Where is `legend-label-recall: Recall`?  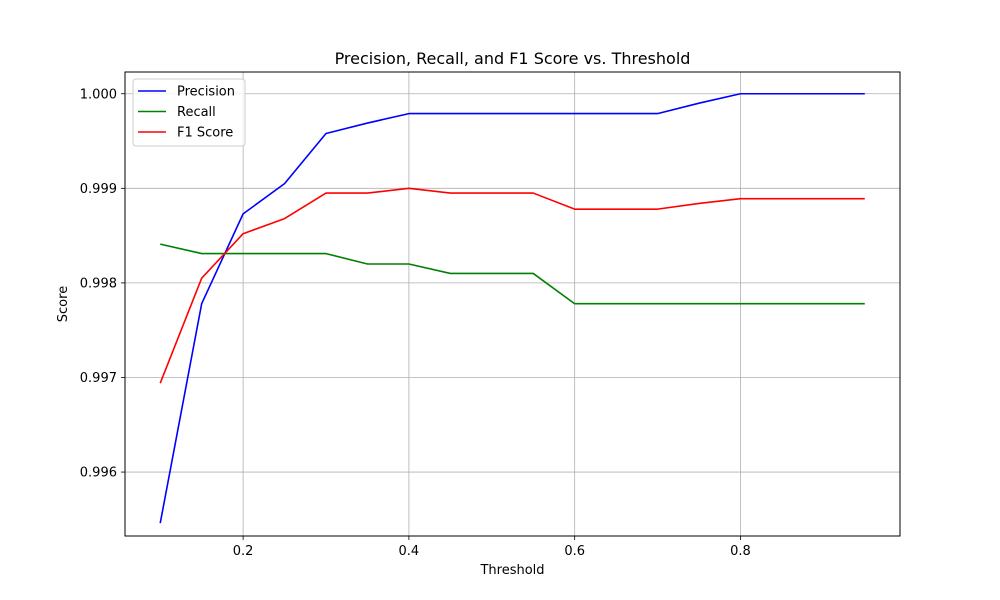
legend-label-recall: Recall is located at coordinates (196, 112).